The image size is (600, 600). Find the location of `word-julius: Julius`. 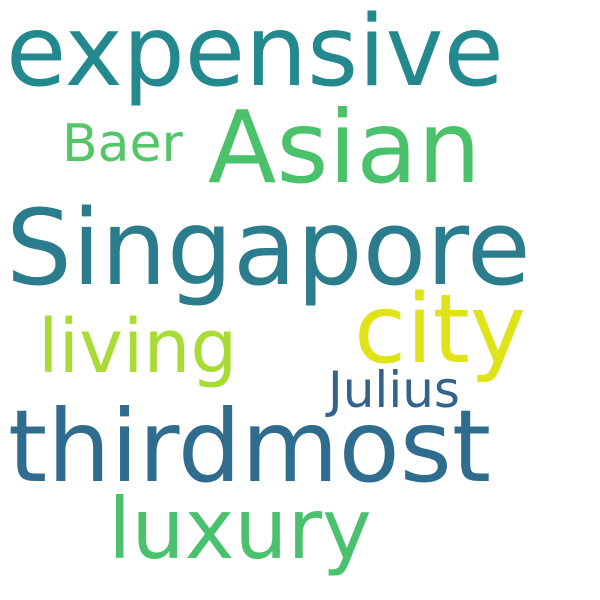

word-julius: Julius is located at coordinates (394, 390).